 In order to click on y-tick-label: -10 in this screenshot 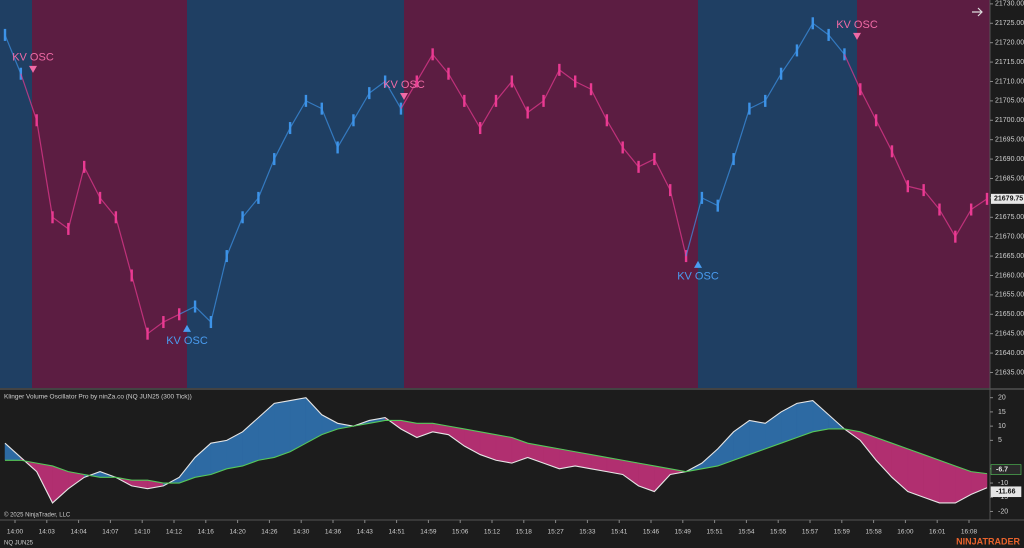, I will do `click(1003, 483)`.